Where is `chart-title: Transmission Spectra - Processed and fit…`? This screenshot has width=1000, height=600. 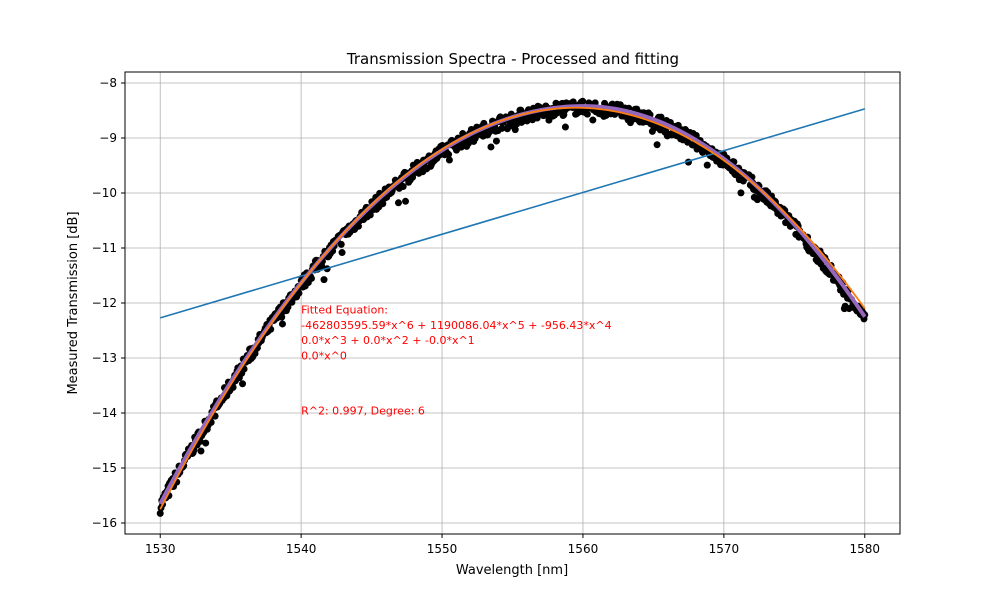
chart-title: Transmission Spectra - Processed and fit… is located at coordinates (512, 59).